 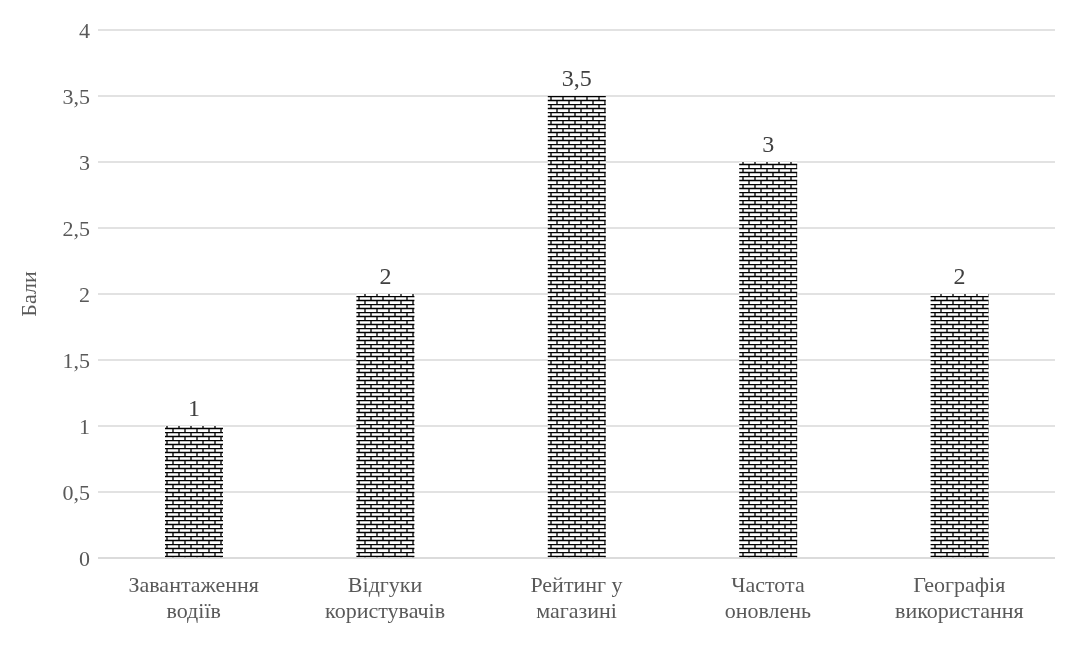 I want to click on data-label: 1, so click(x=194, y=408).